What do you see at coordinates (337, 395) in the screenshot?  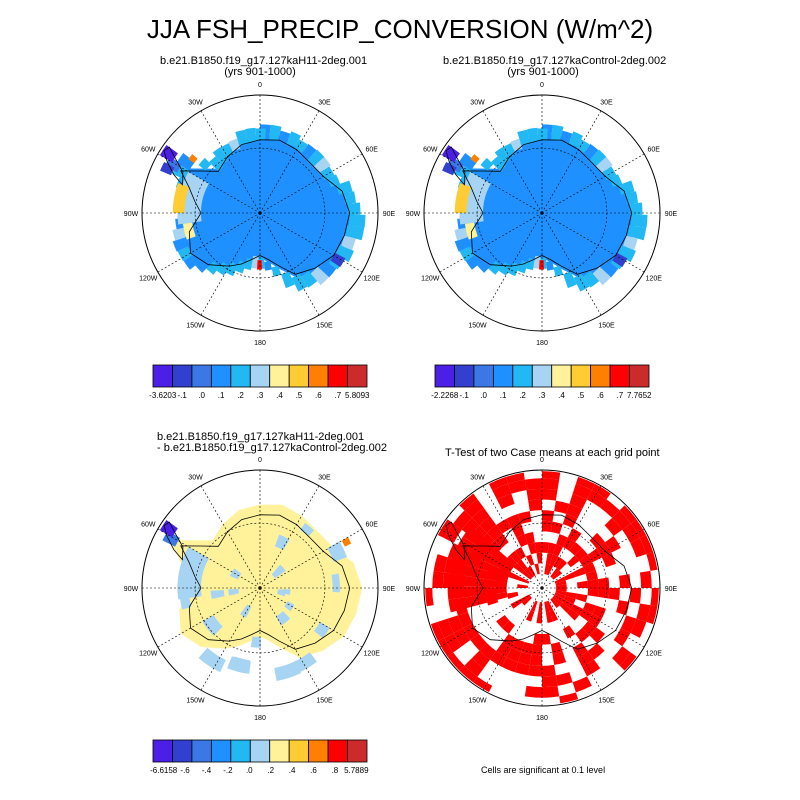 I see `colorbar-label: .7` at bounding box center [337, 395].